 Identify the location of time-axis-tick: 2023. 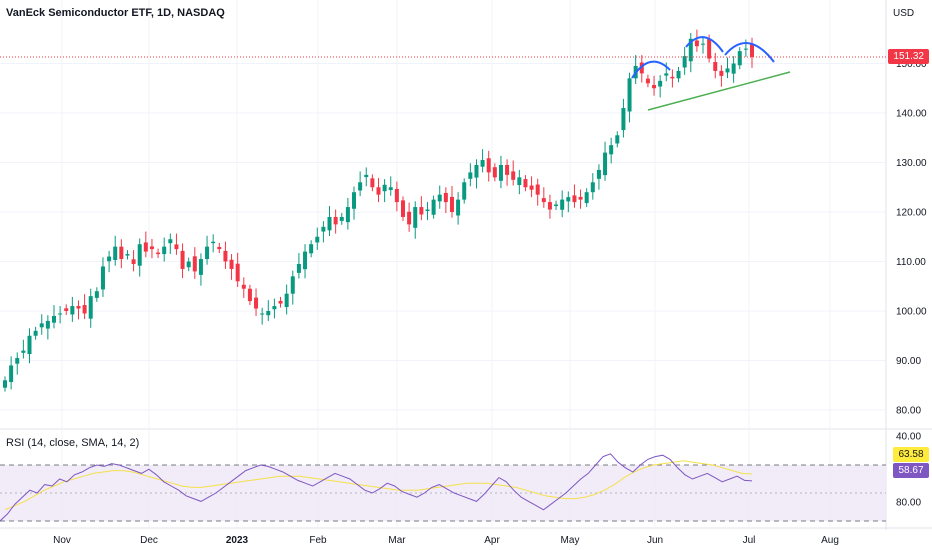
(237, 540).